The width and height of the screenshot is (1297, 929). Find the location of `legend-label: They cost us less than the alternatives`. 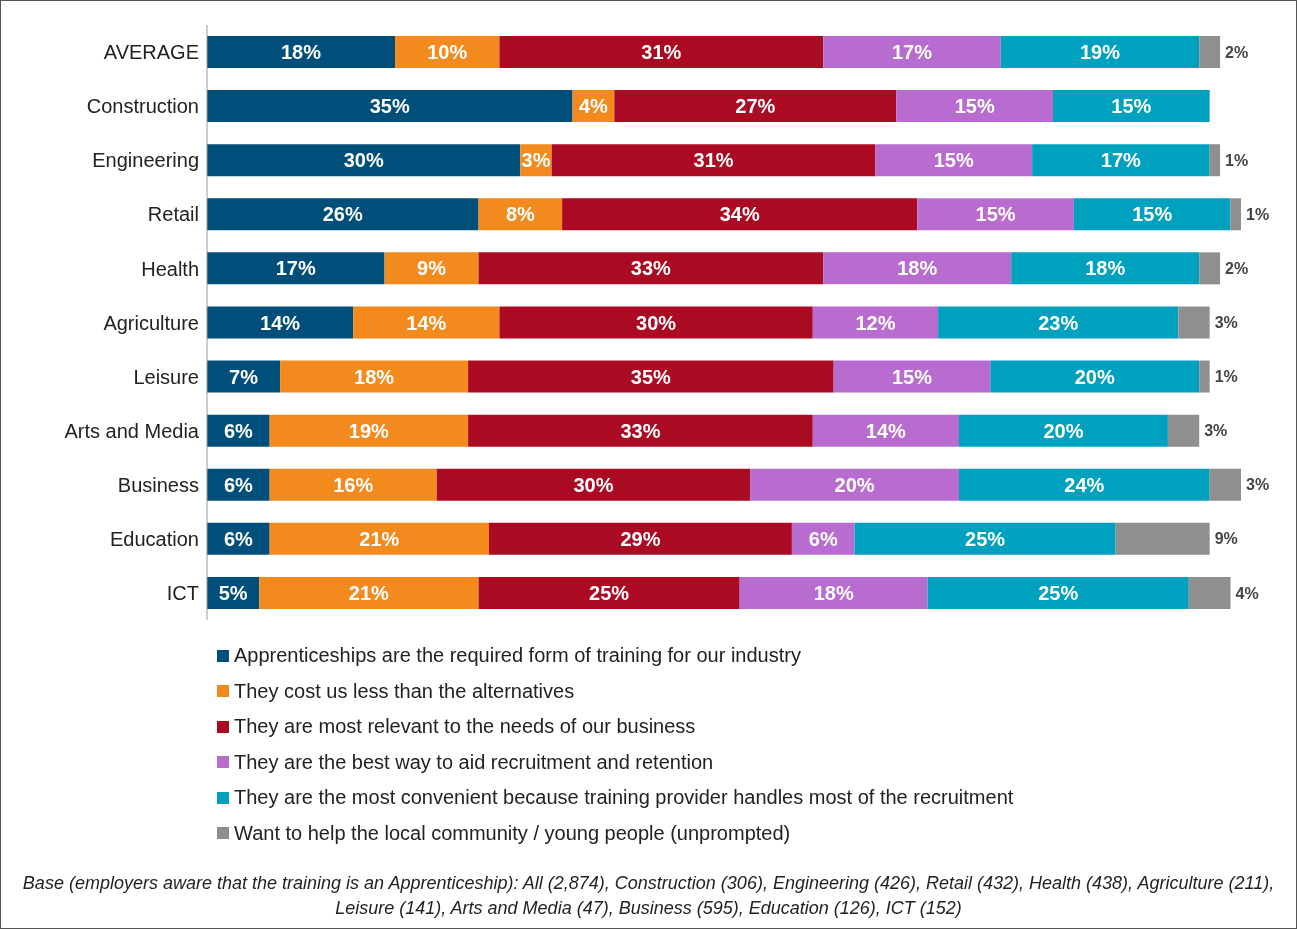

legend-label: They cost us less than the alternatives is located at coordinates (404, 691).